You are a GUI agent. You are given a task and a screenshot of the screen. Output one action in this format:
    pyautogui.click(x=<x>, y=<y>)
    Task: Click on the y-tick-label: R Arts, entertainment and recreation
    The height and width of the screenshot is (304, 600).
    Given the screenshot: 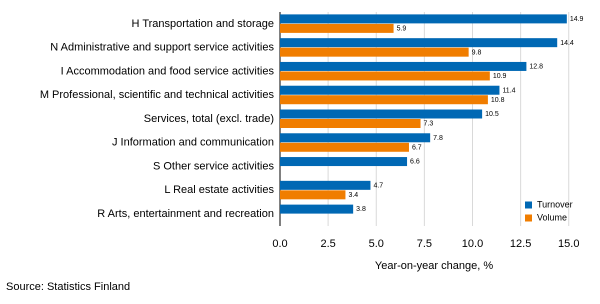 What is the action you would take?
    pyautogui.click(x=185, y=214)
    